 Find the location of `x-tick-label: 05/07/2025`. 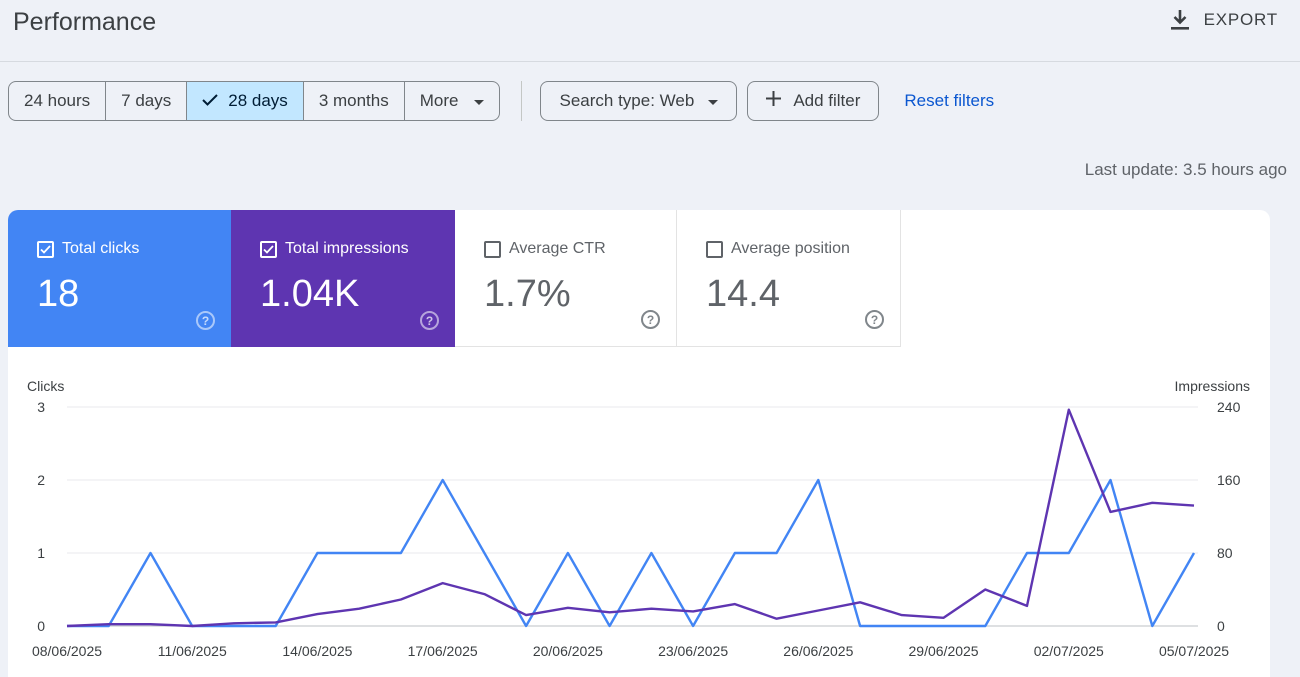

x-tick-label: 05/07/2025 is located at coordinates (1194, 651).